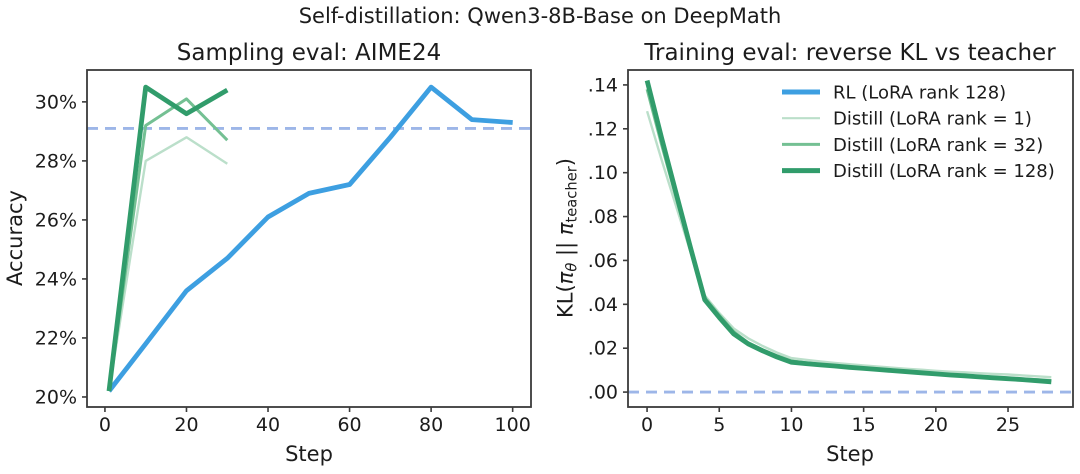  What do you see at coordinates (603, 173) in the screenshot?
I see `y-tick-label: .10` at bounding box center [603, 173].